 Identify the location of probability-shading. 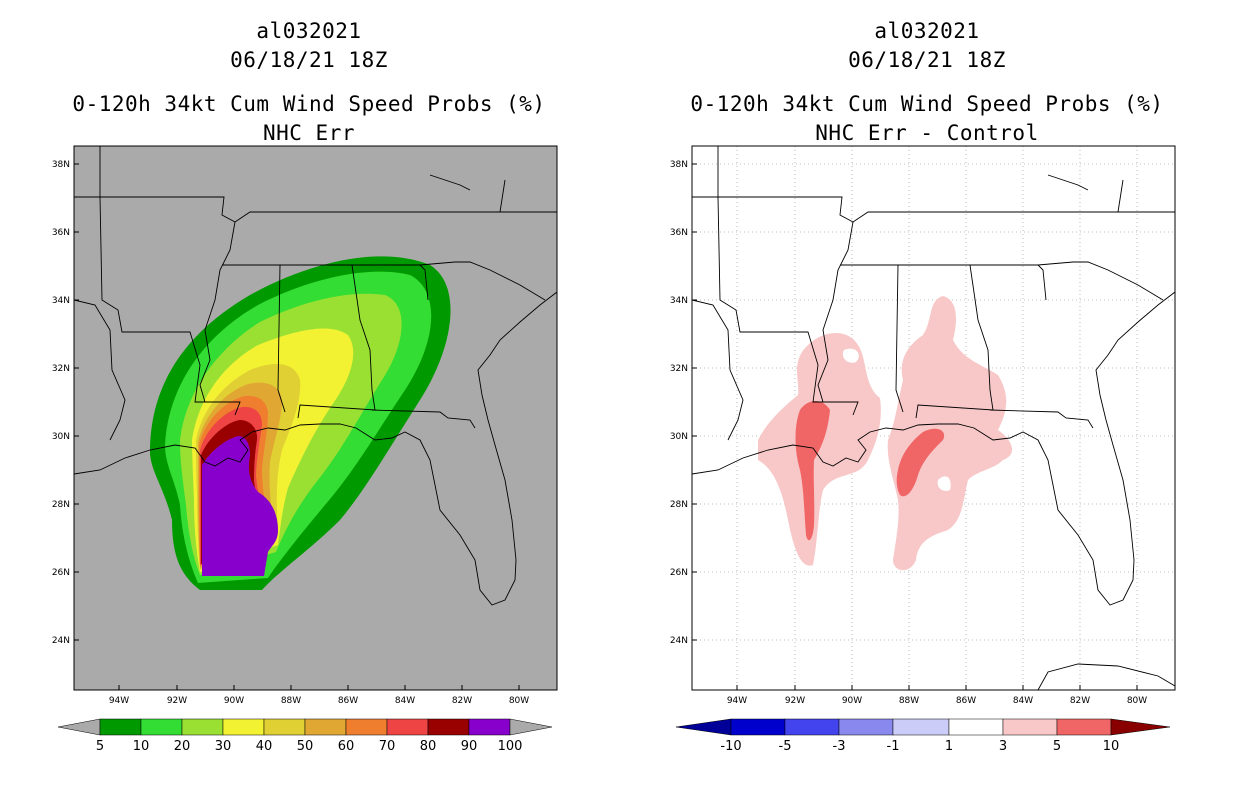
(300, 423).